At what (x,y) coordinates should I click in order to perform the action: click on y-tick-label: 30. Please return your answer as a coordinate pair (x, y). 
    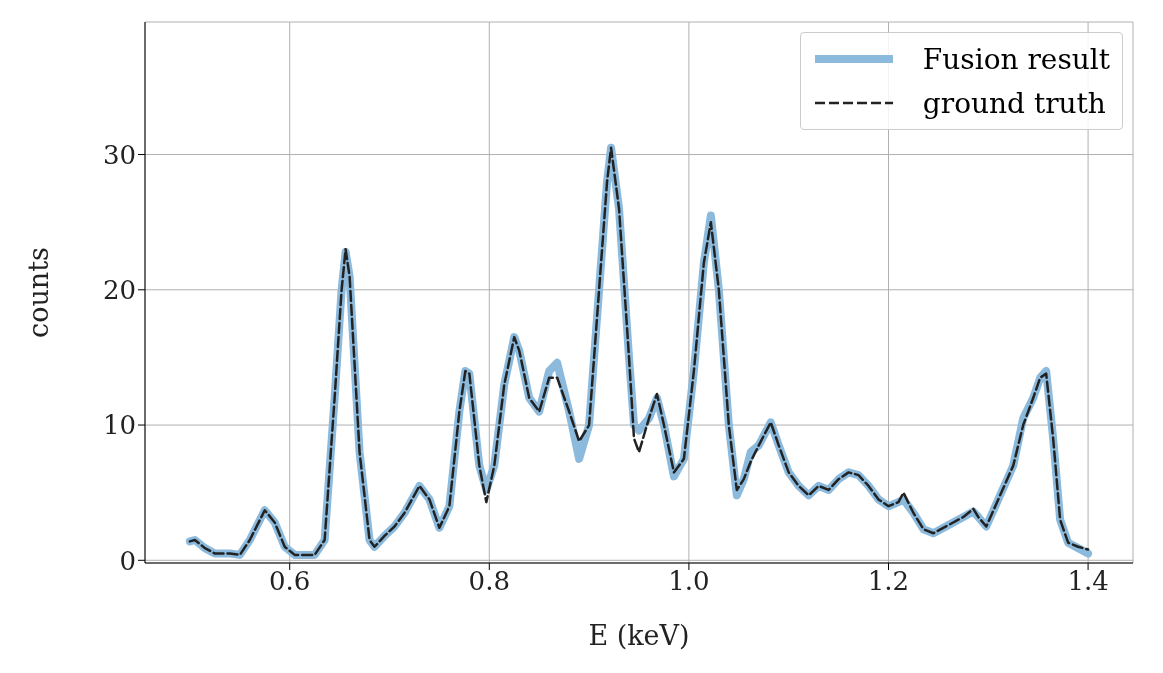
    Looking at the image, I should click on (119, 154).